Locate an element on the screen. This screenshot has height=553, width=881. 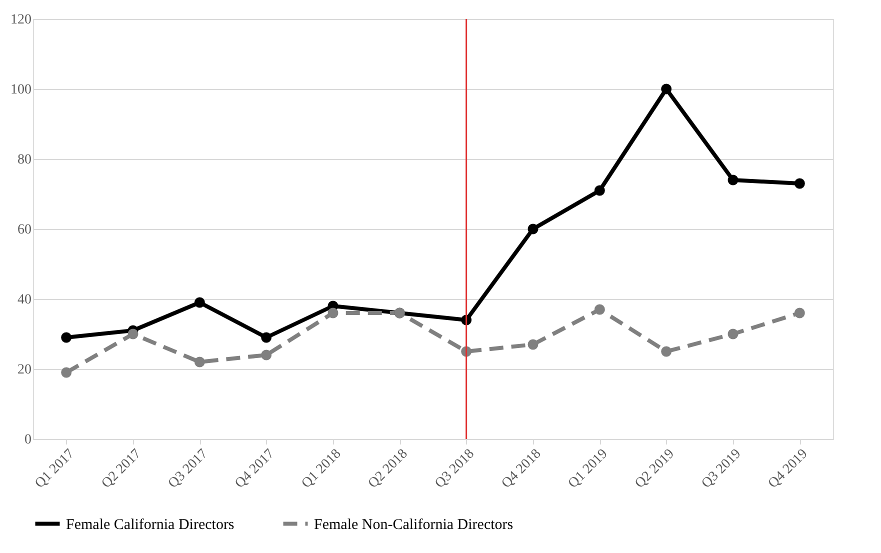
y-tick-label: 60 is located at coordinates (25, 230).